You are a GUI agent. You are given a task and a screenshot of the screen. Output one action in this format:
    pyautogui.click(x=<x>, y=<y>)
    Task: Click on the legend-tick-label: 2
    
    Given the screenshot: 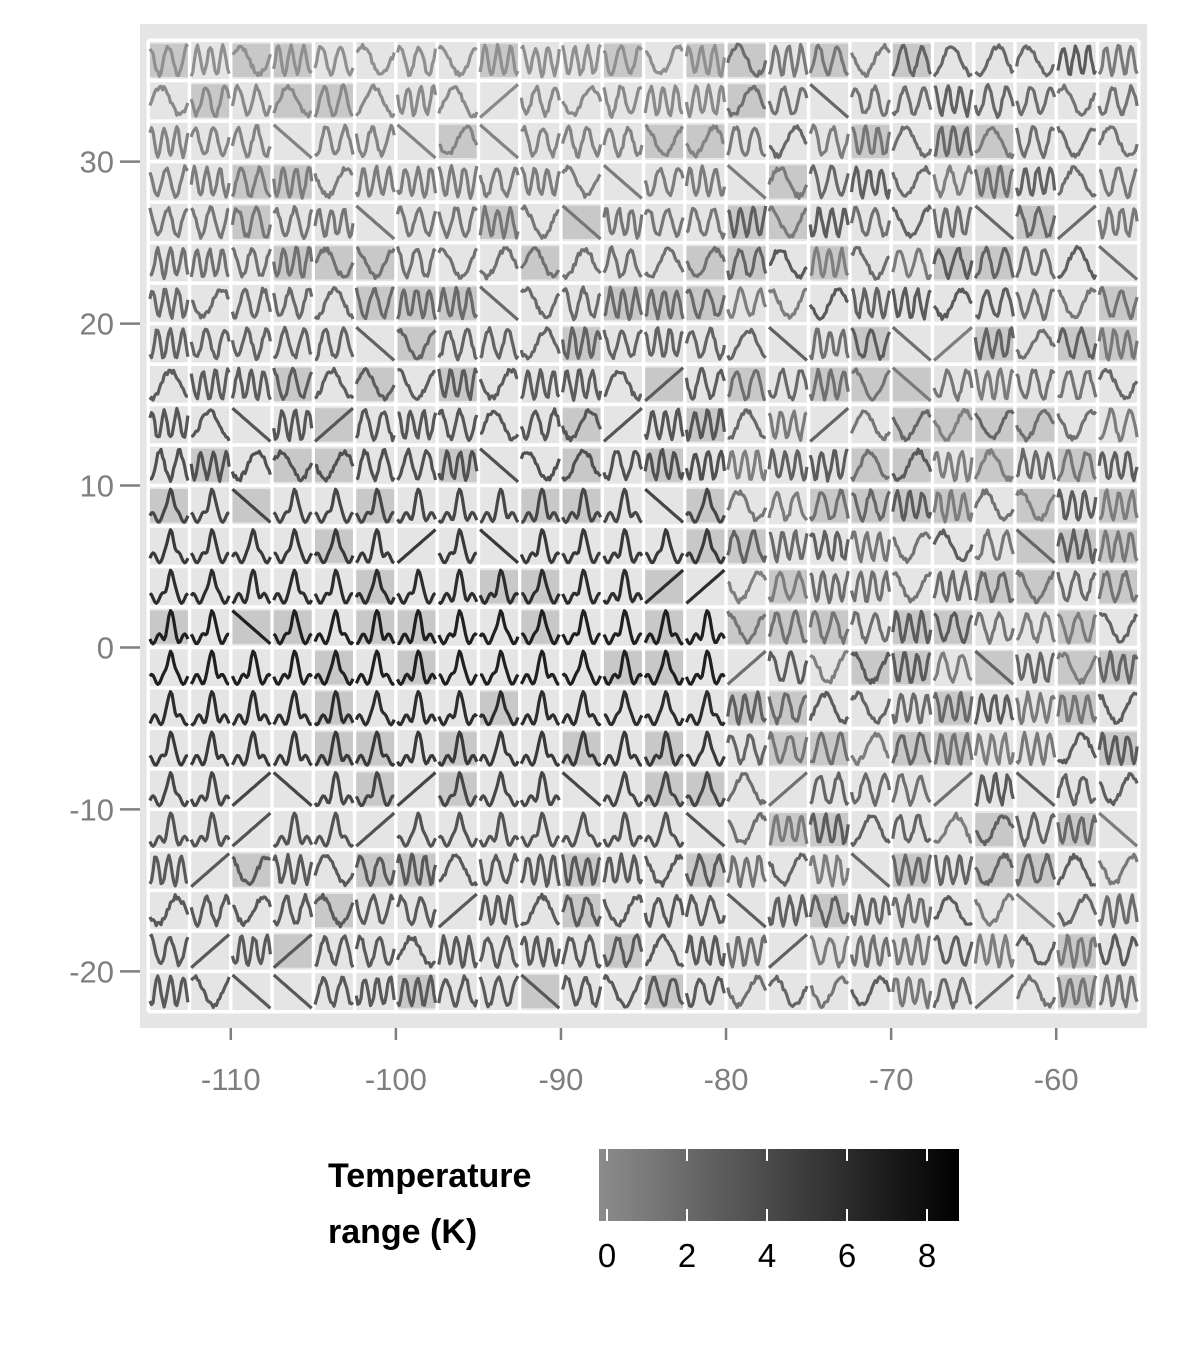 What is the action you would take?
    pyautogui.click(x=687, y=1255)
    